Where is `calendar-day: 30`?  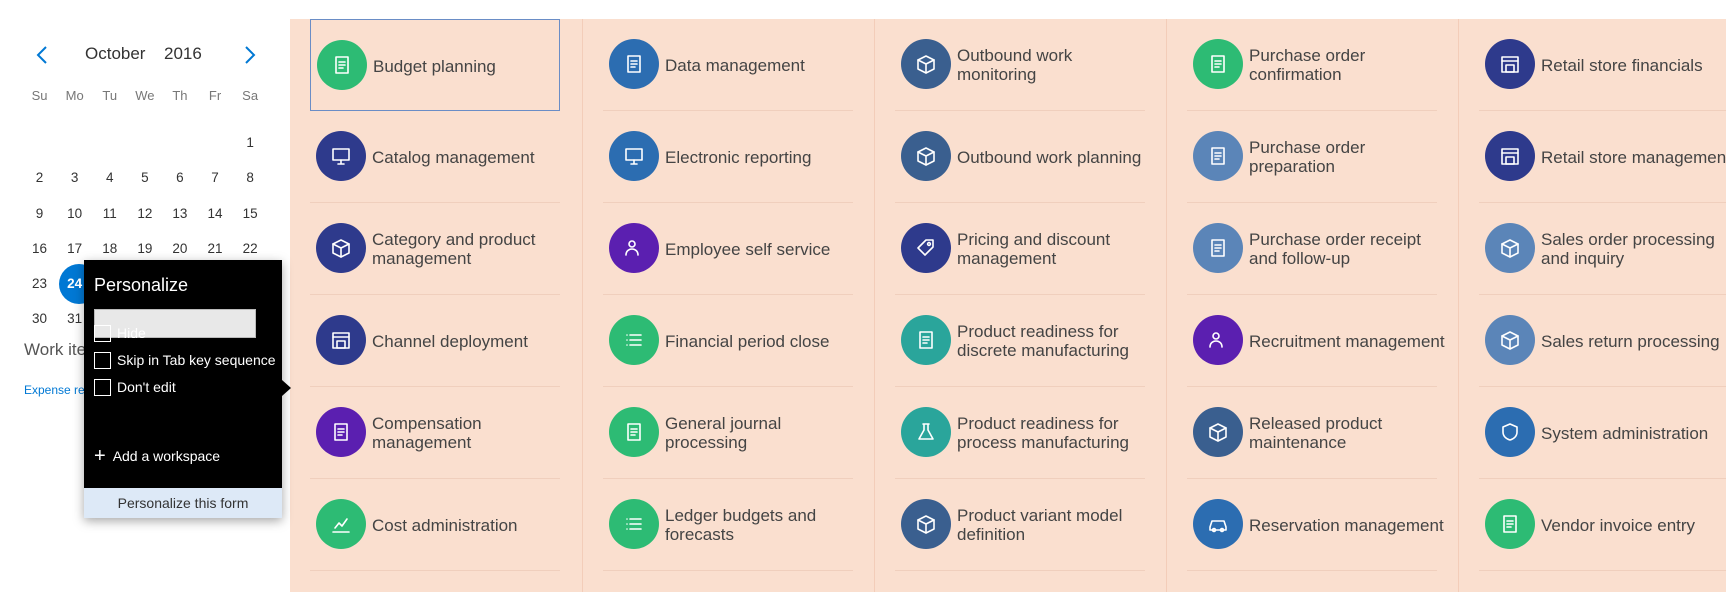 calendar-day: 30 is located at coordinates (39, 324).